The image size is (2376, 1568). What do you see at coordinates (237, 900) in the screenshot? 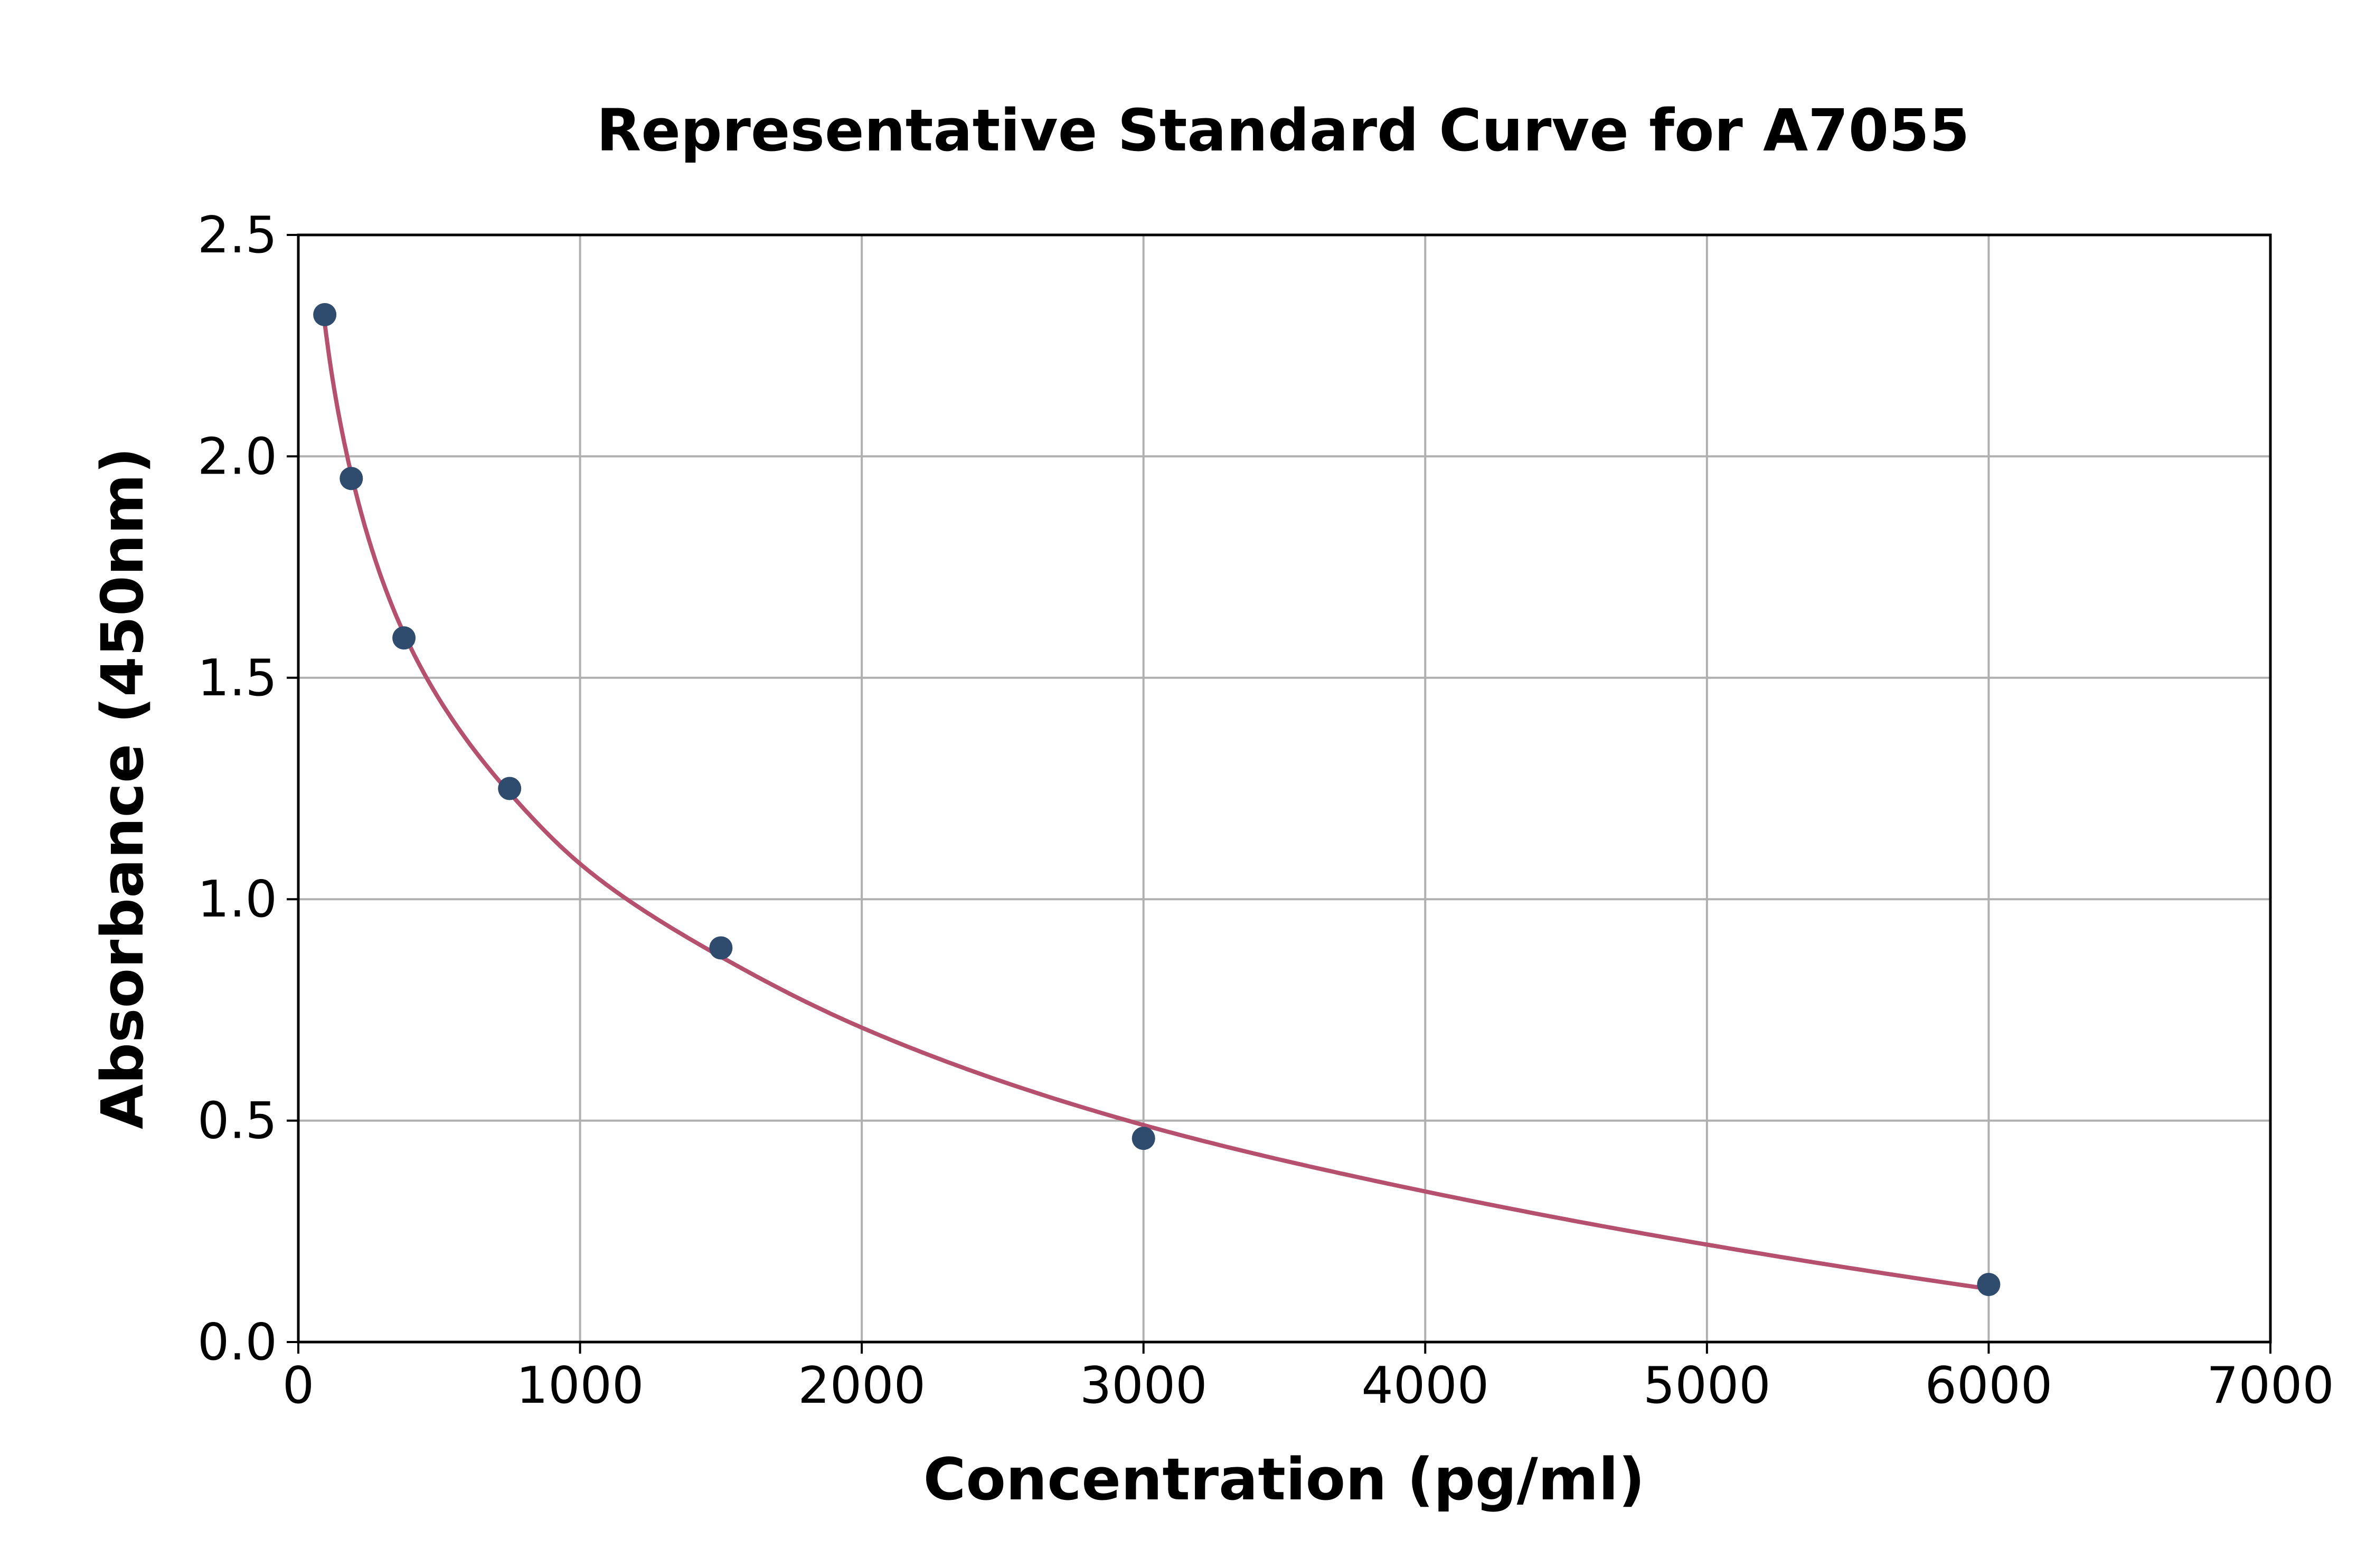
I see `y-tick-label: 1.0` at bounding box center [237, 900].